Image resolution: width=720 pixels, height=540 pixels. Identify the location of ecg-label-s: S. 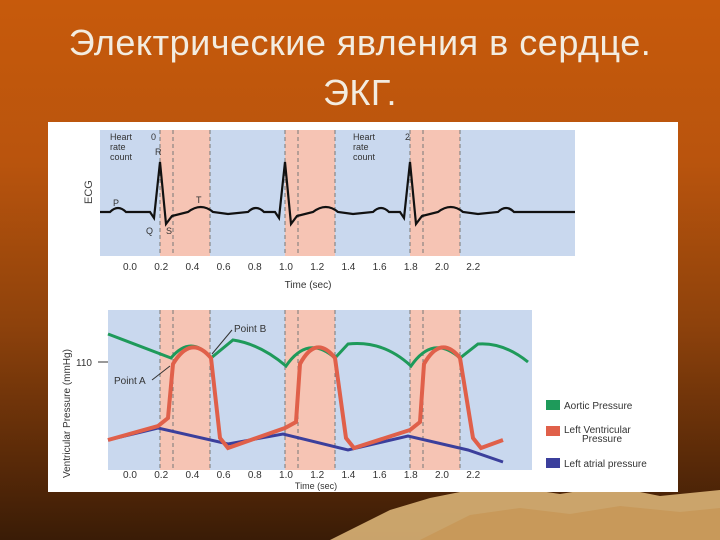
(169, 231).